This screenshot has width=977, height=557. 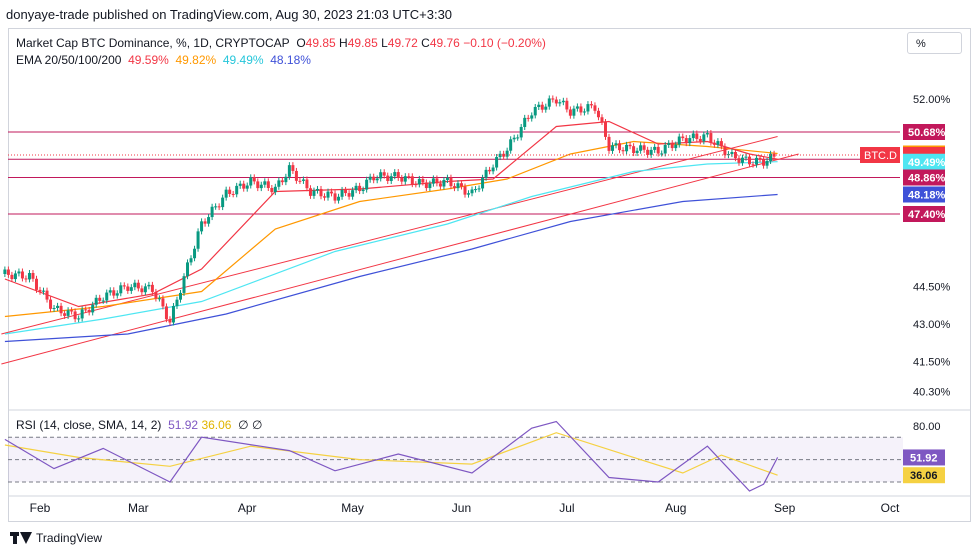 What do you see at coordinates (21, 538) in the screenshot?
I see `tradingview-logo-icon` at bounding box center [21, 538].